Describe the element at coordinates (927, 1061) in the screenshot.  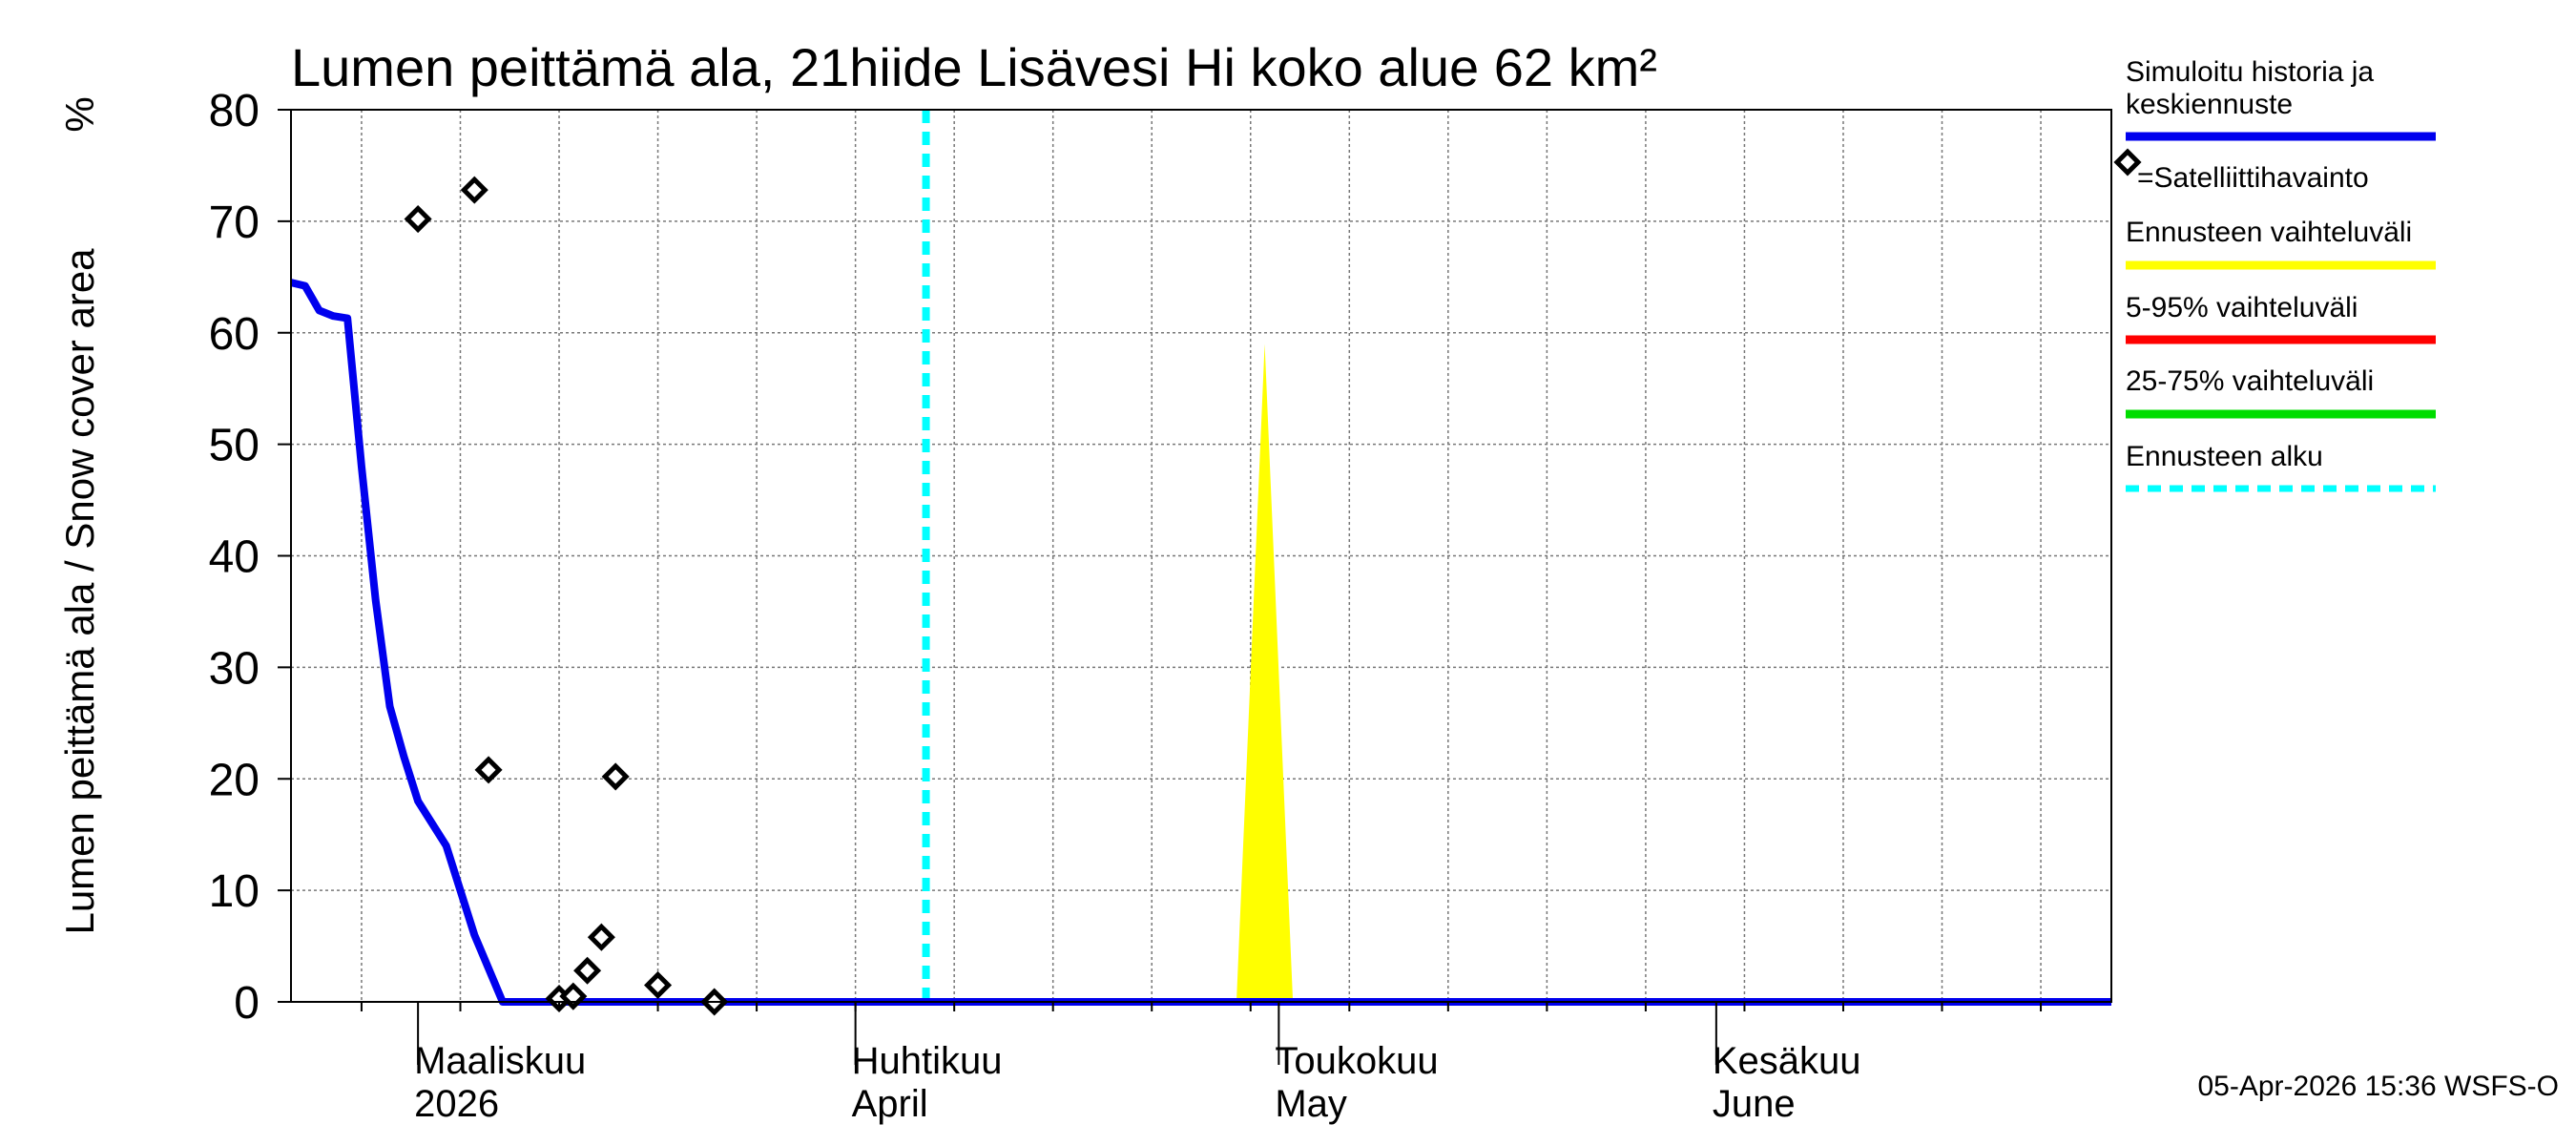
I see `month-label-fi: Huhtikuu` at that location.